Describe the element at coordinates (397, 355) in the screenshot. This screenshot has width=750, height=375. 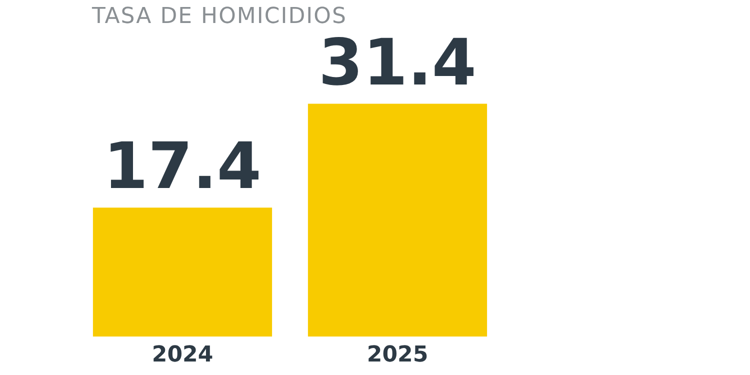
I see `x-tick-label: 2025` at that location.